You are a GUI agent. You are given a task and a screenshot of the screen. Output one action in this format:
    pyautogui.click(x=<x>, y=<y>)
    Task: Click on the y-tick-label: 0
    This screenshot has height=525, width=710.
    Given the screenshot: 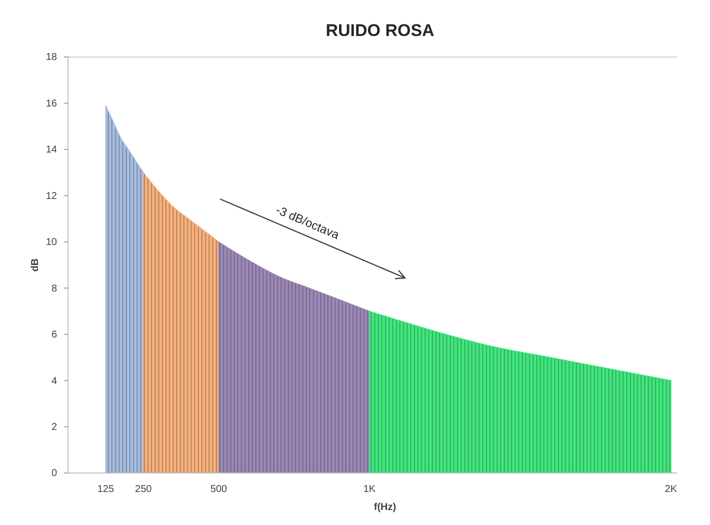 What is the action you would take?
    pyautogui.click(x=54, y=474)
    